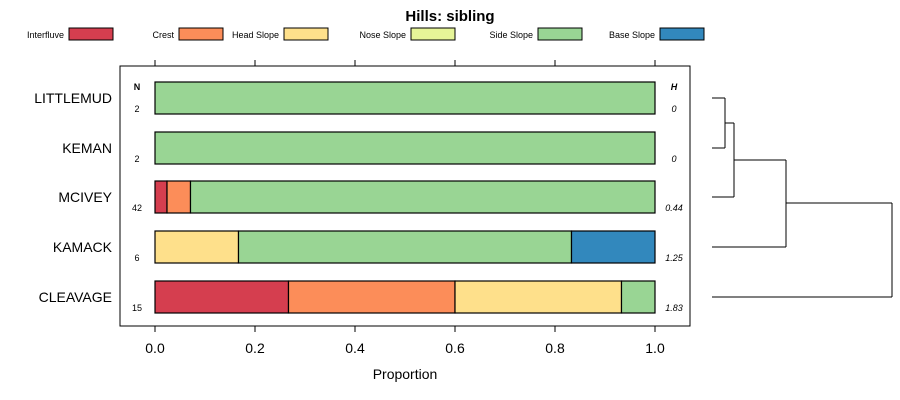  Describe the element at coordinates (137, 308) in the screenshot. I see `n-value: 15` at that location.